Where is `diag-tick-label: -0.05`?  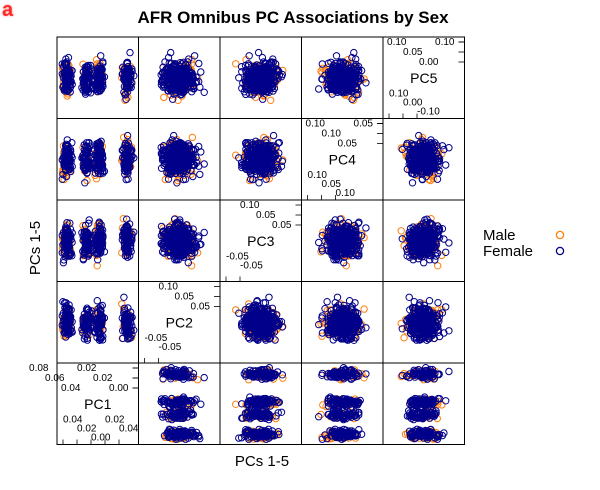 diag-tick-label: -0.05 is located at coordinates (251, 266).